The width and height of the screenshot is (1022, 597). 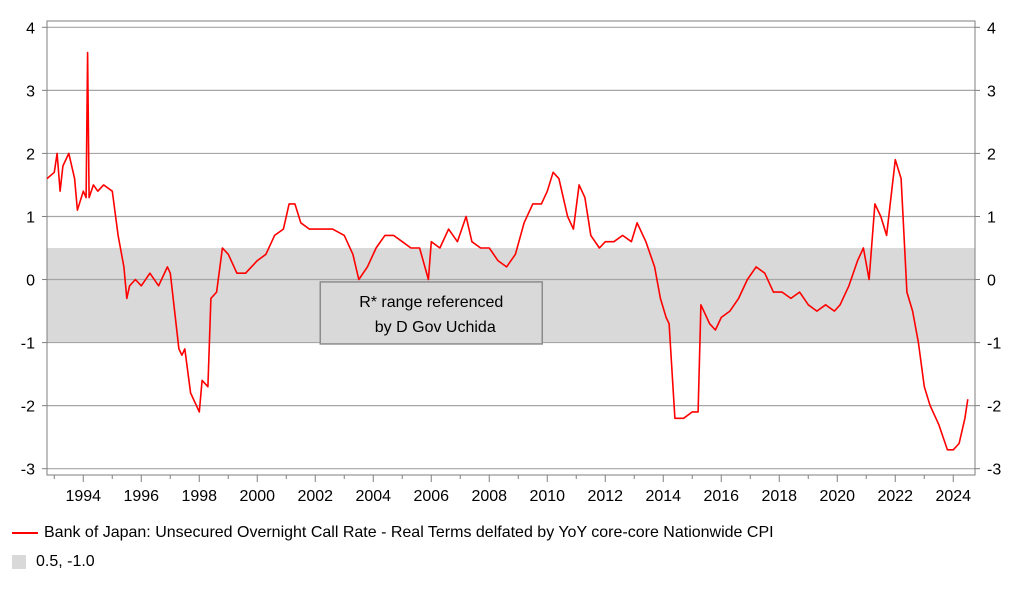 I want to click on y-tick-label-left: 3, so click(x=30, y=91).